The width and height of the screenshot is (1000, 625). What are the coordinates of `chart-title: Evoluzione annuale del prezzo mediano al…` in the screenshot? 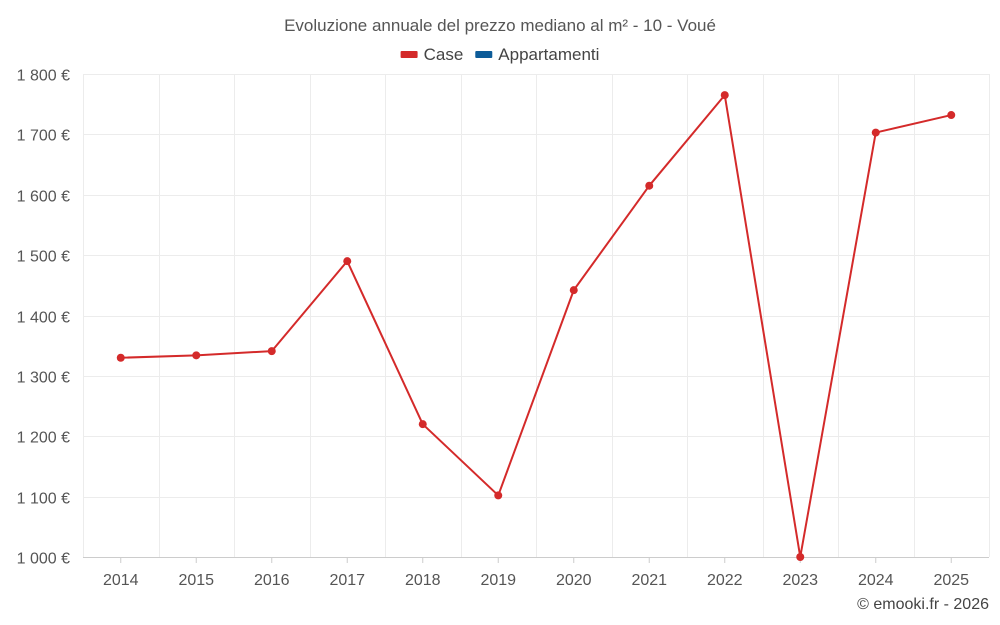 It's located at (500, 25).